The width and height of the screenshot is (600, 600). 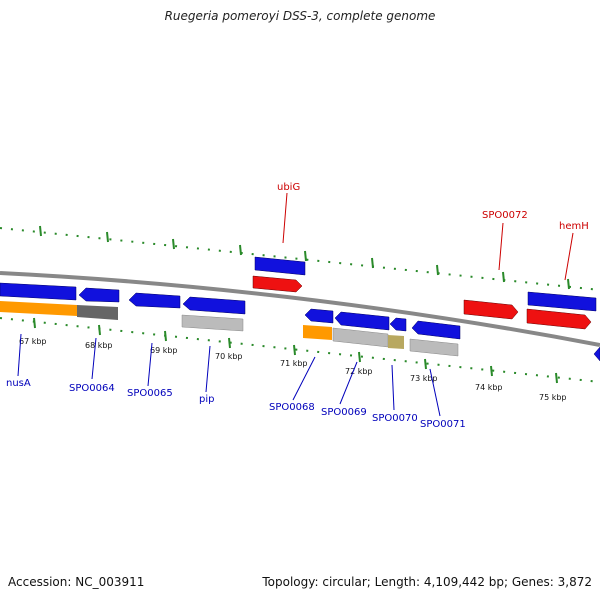 What do you see at coordinates (398, 324) in the screenshot?
I see `gene-SPO0070-arrow` at bounding box center [398, 324].